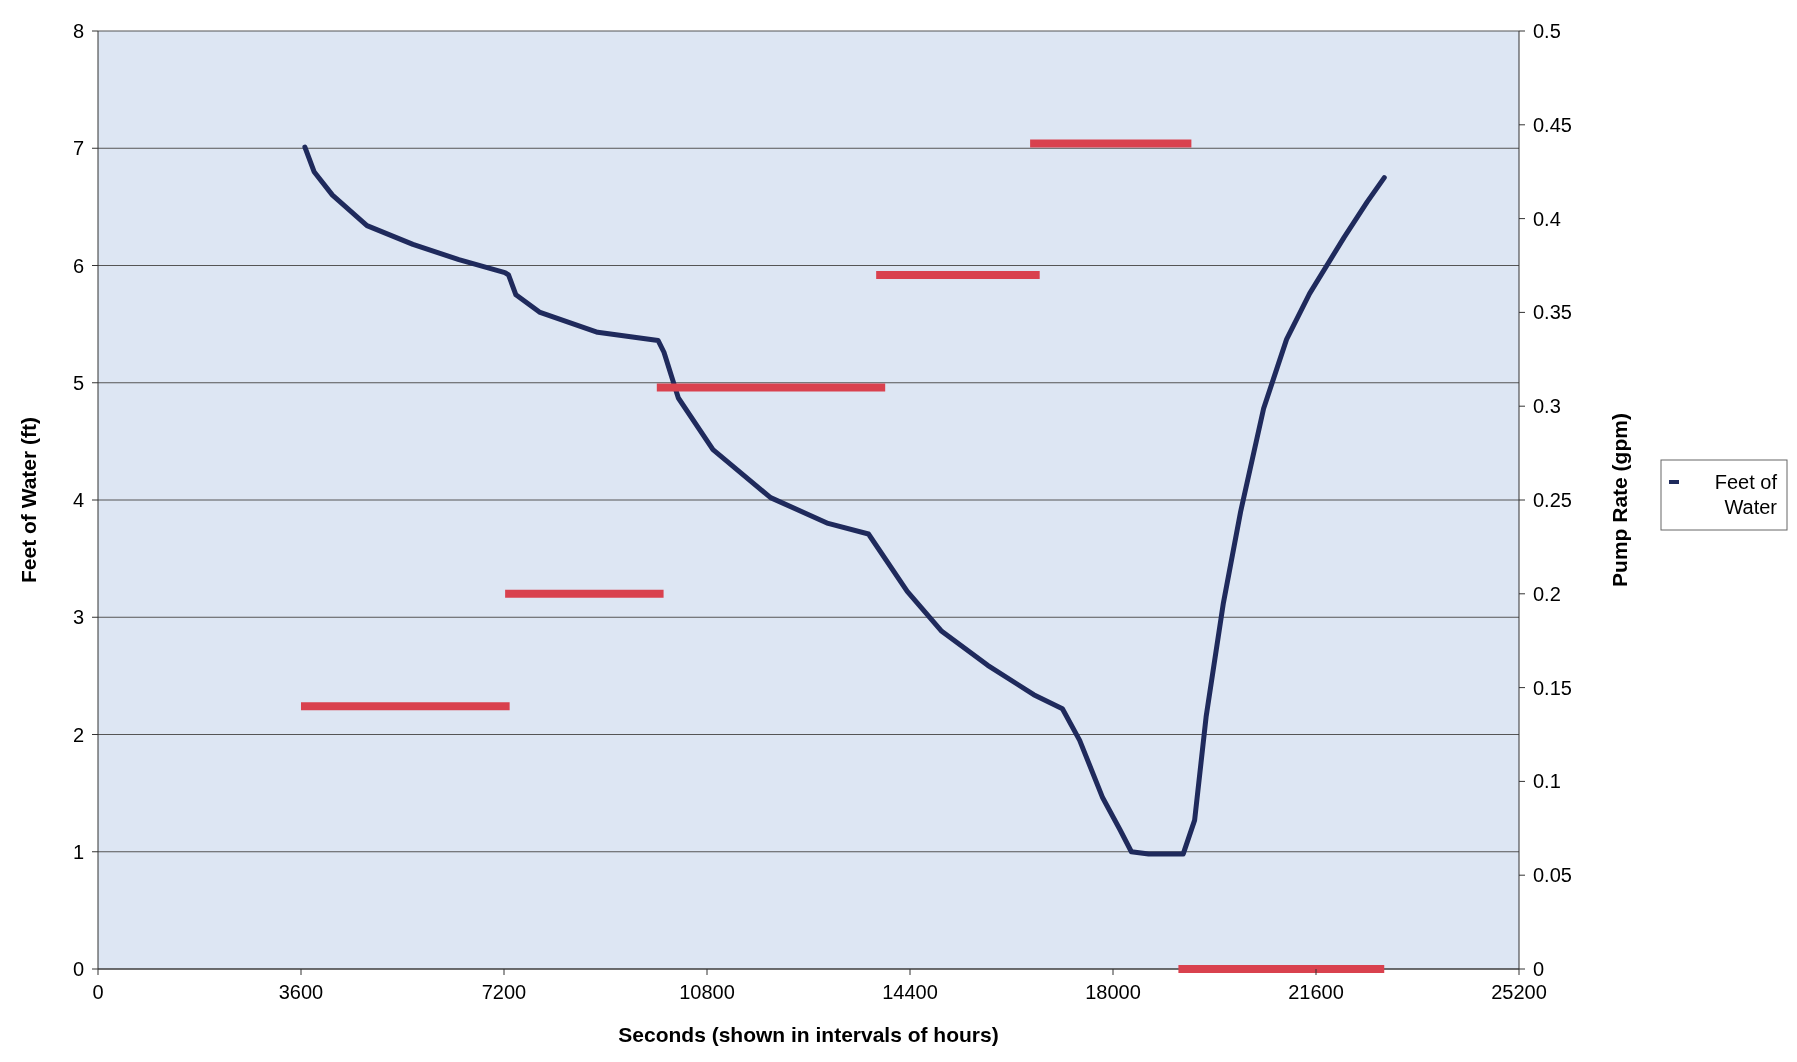 This screenshot has height=1062, width=1797. What do you see at coordinates (301, 992) in the screenshot?
I see `x-tick-label: 3600` at bounding box center [301, 992].